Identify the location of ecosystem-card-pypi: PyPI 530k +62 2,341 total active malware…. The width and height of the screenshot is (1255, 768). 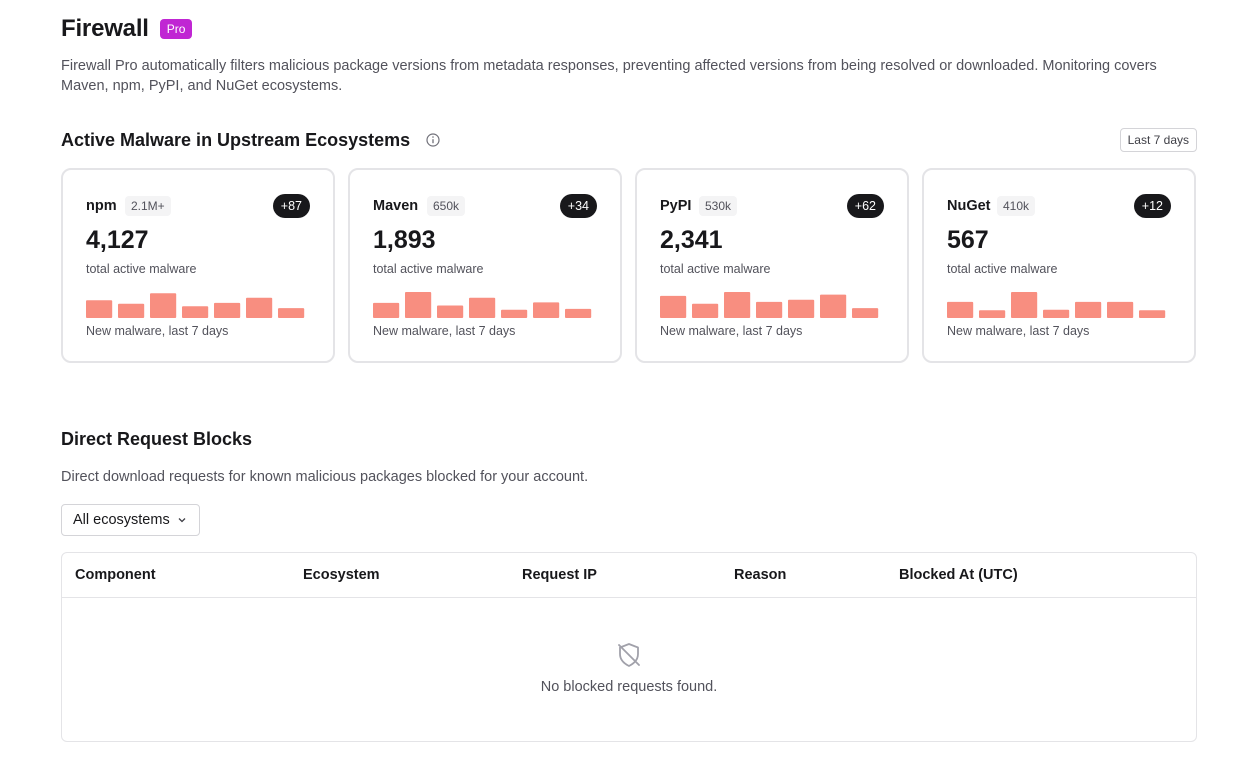
(772, 265).